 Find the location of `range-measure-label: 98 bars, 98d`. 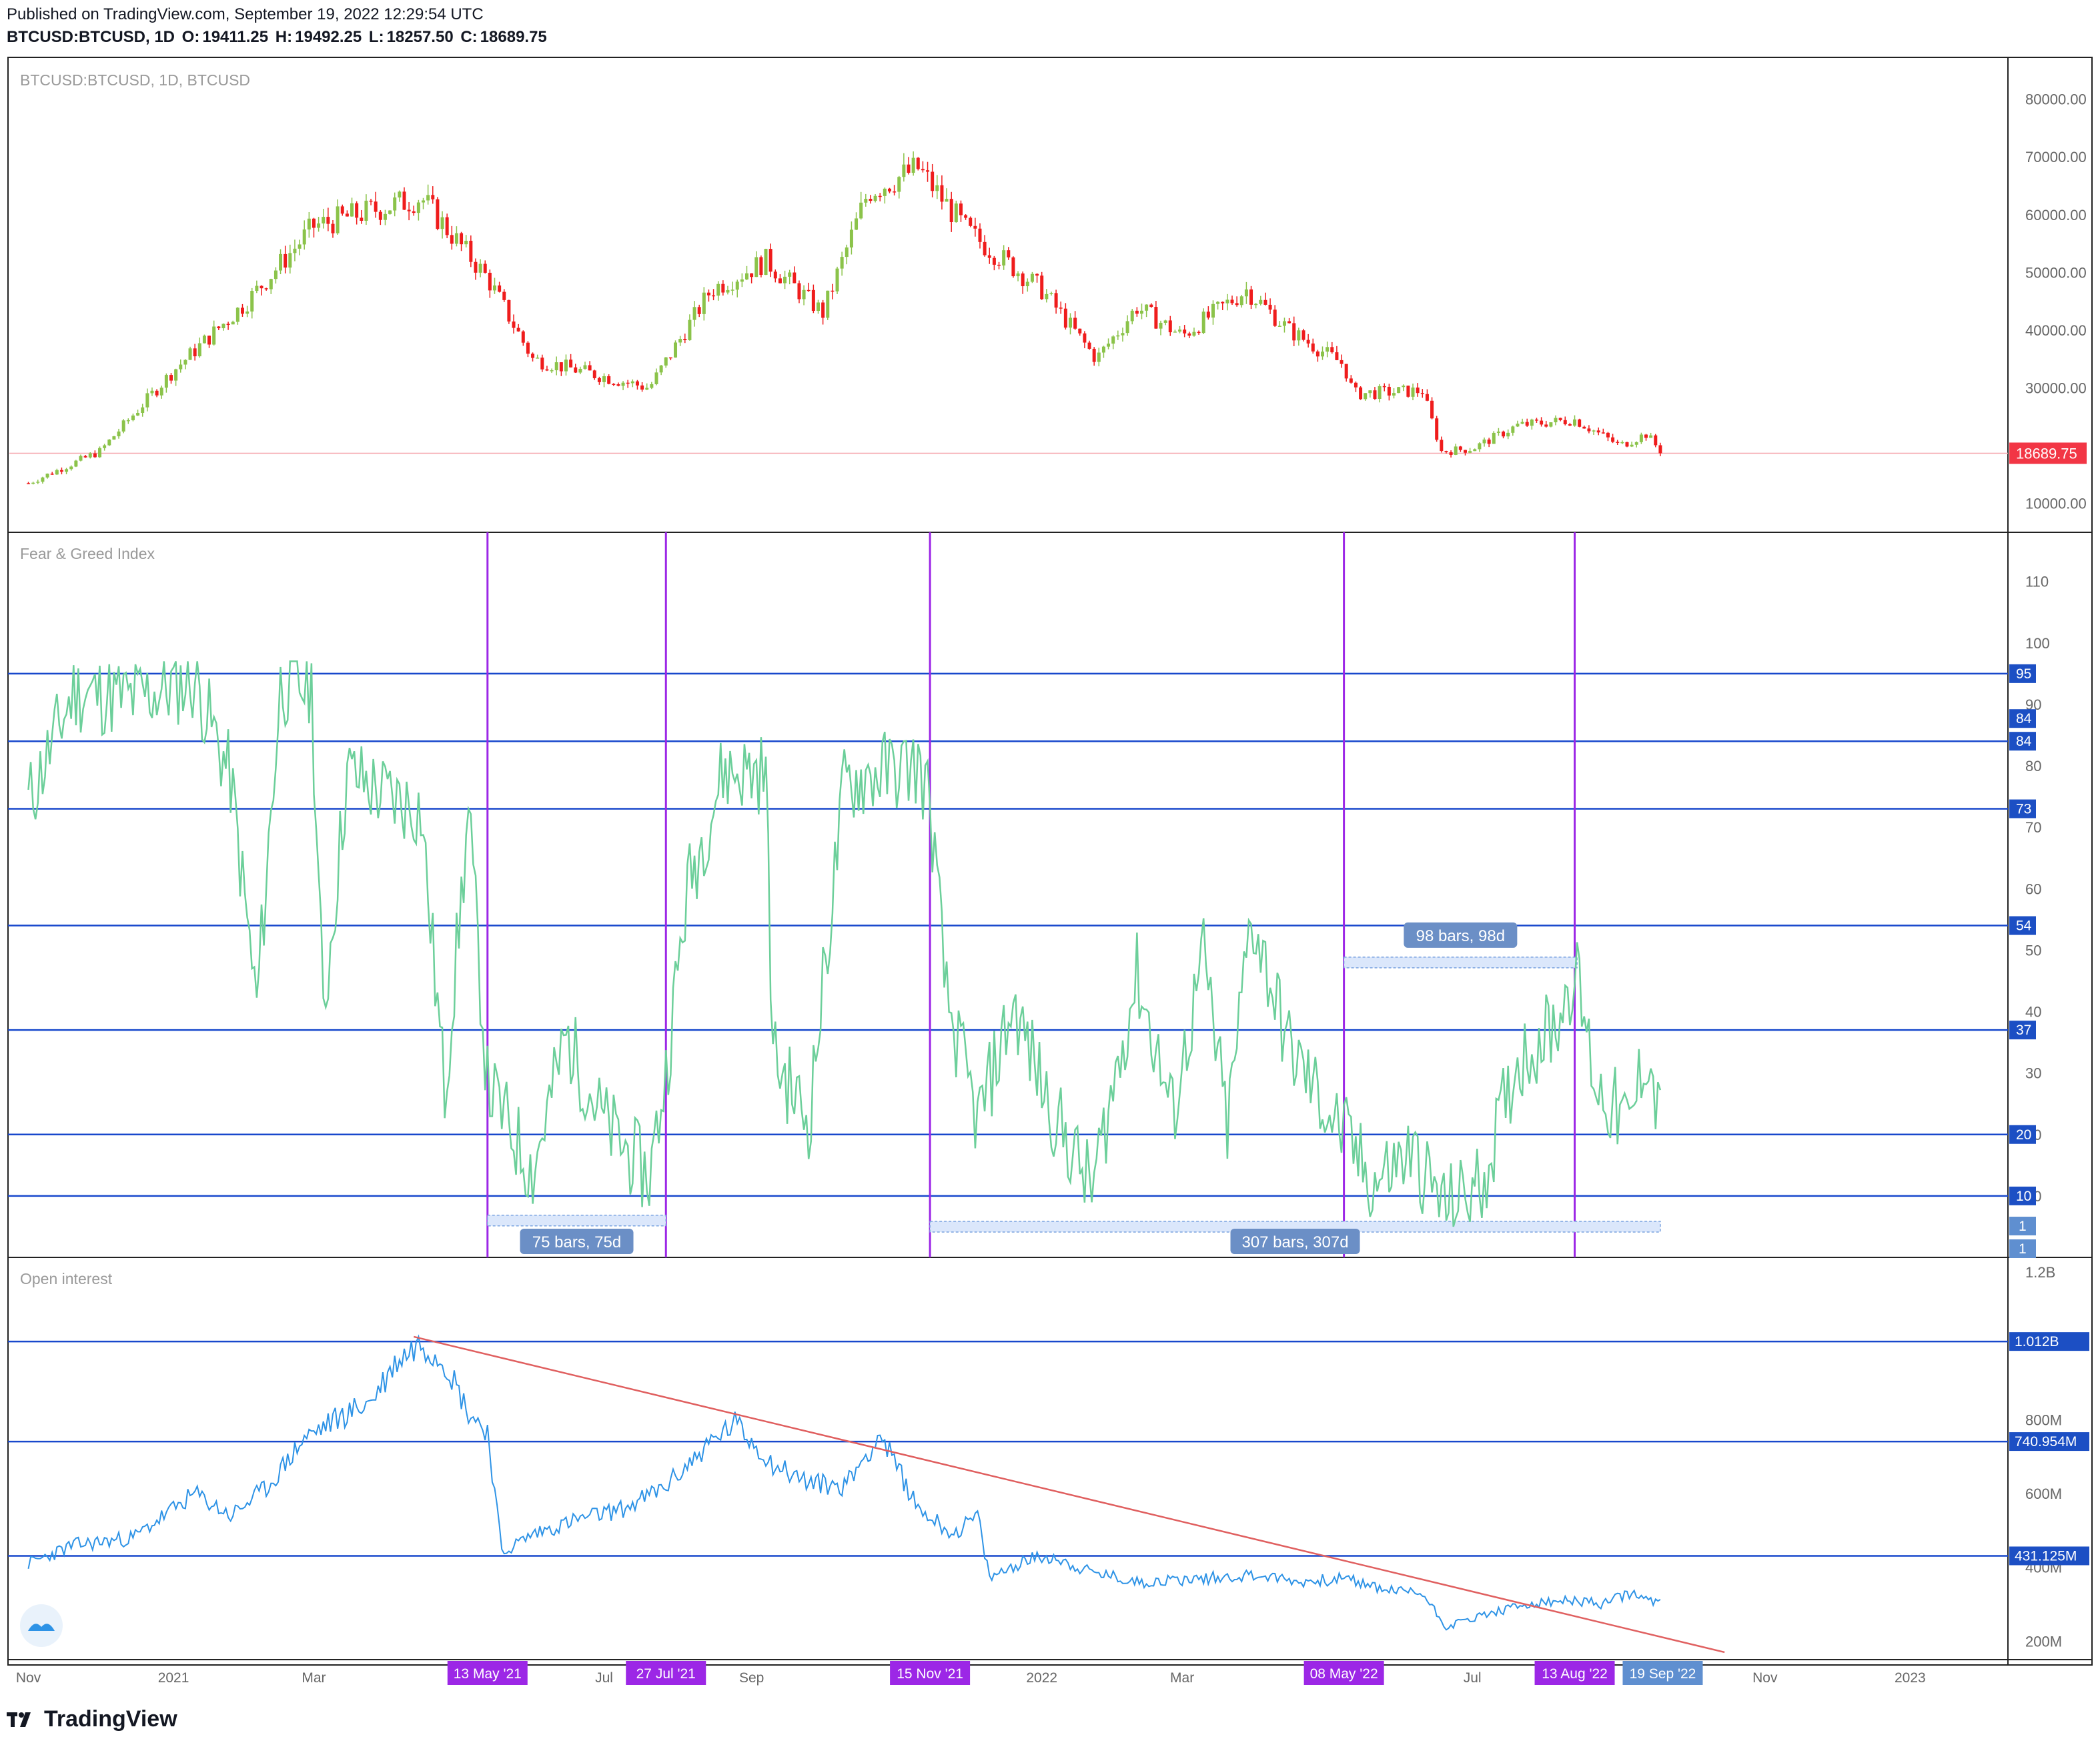

range-measure-label: 98 bars, 98d is located at coordinates (1460, 936).